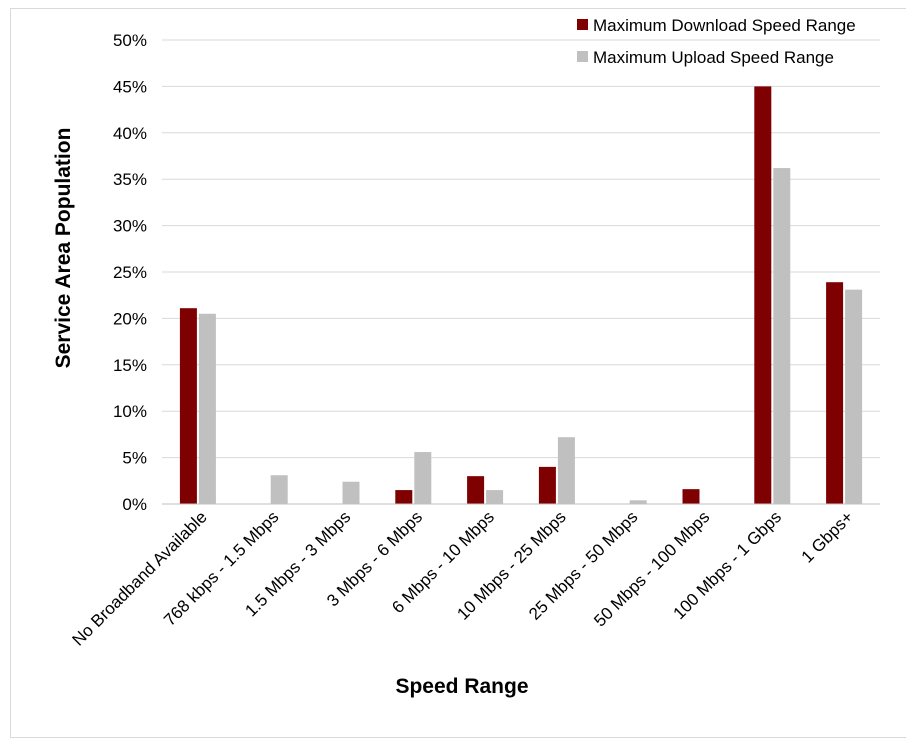 The image size is (906, 738). I want to click on y-axis-title: Service Area Population, so click(63, 248).